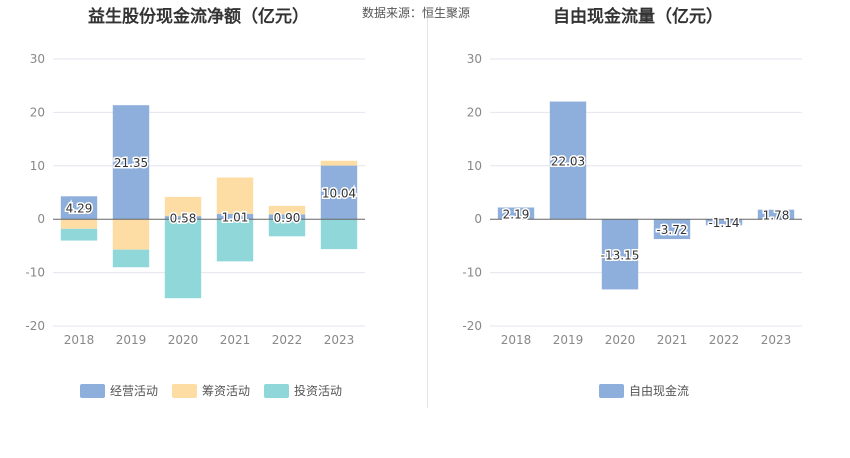 The image size is (850, 458). Describe the element at coordinates (318, 391) in the screenshot. I see `legend-label: 投资活动` at that location.